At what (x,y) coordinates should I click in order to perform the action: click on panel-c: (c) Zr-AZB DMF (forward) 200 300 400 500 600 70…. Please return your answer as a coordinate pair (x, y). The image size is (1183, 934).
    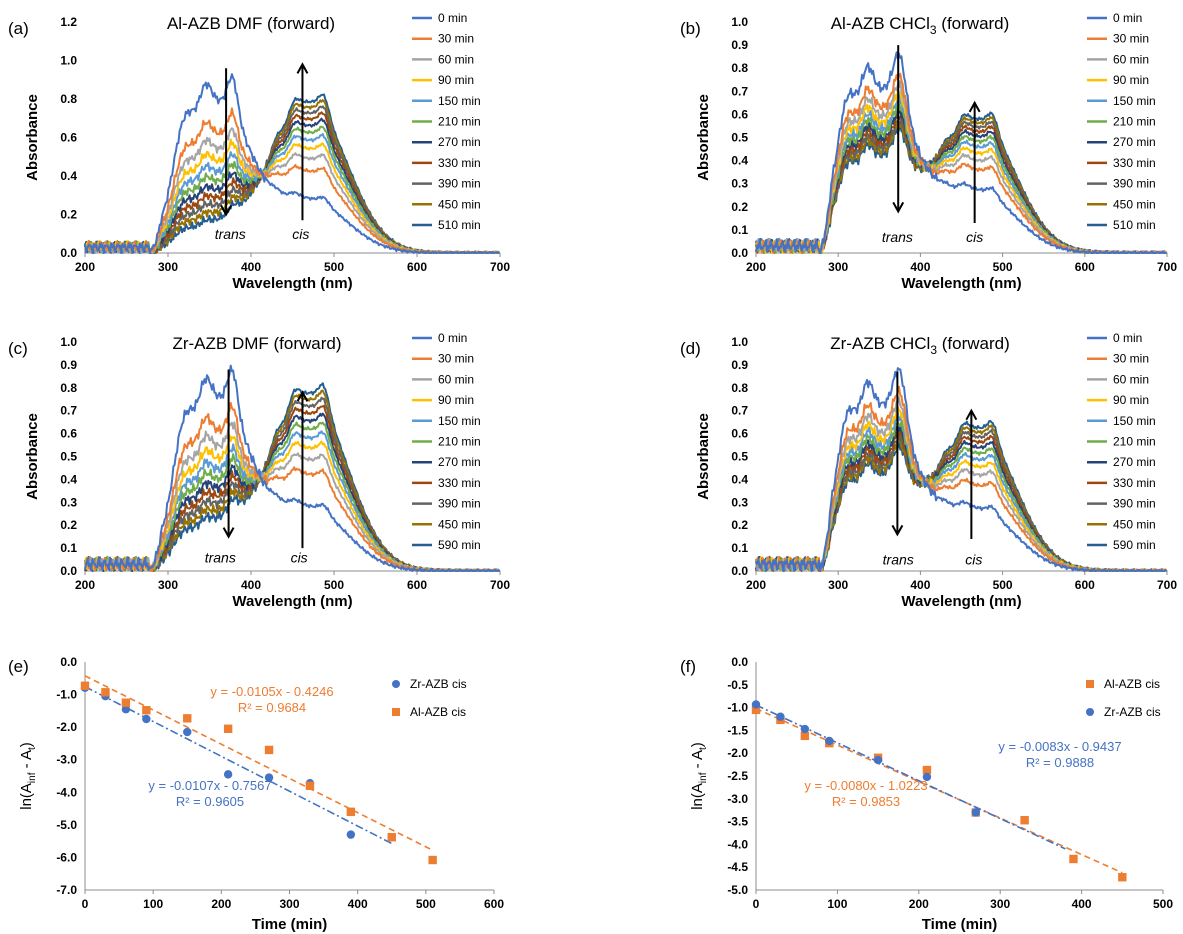
    Looking at the image, I should click on (259, 470).